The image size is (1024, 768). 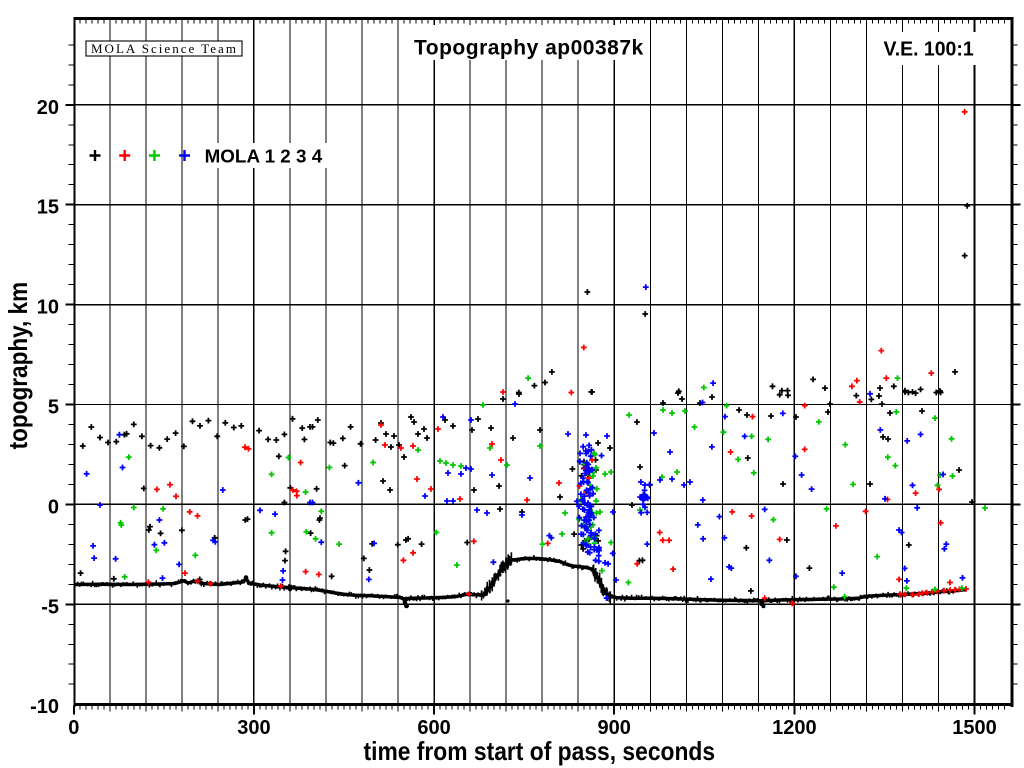 I want to click on svg-text: 600, so click(x=433, y=728).